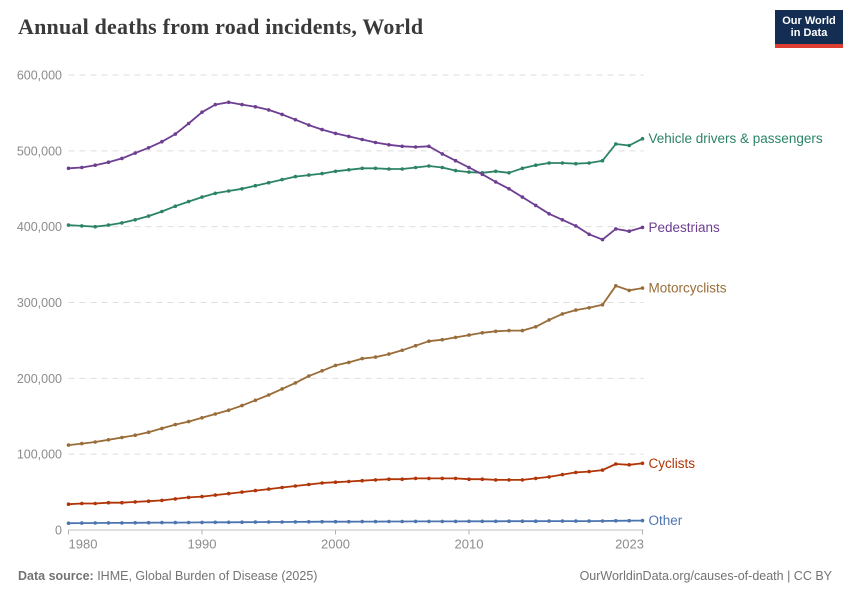 The width and height of the screenshot is (850, 600). What do you see at coordinates (688, 288) in the screenshot?
I see `series-label-motorcyclists: Motorcyclists` at bounding box center [688, 288].